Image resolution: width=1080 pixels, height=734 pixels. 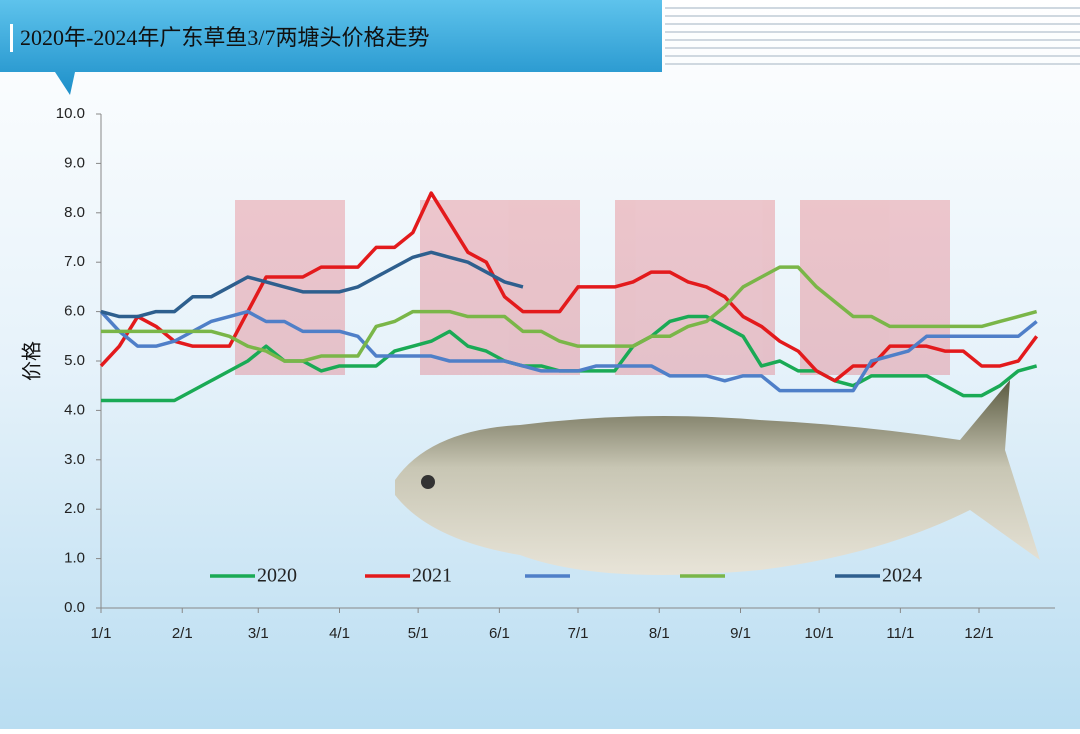 What do you see at coordinates (277, 576) in the screenshot?
I see `legend-label: 2020` at bounding box center [277, 576].